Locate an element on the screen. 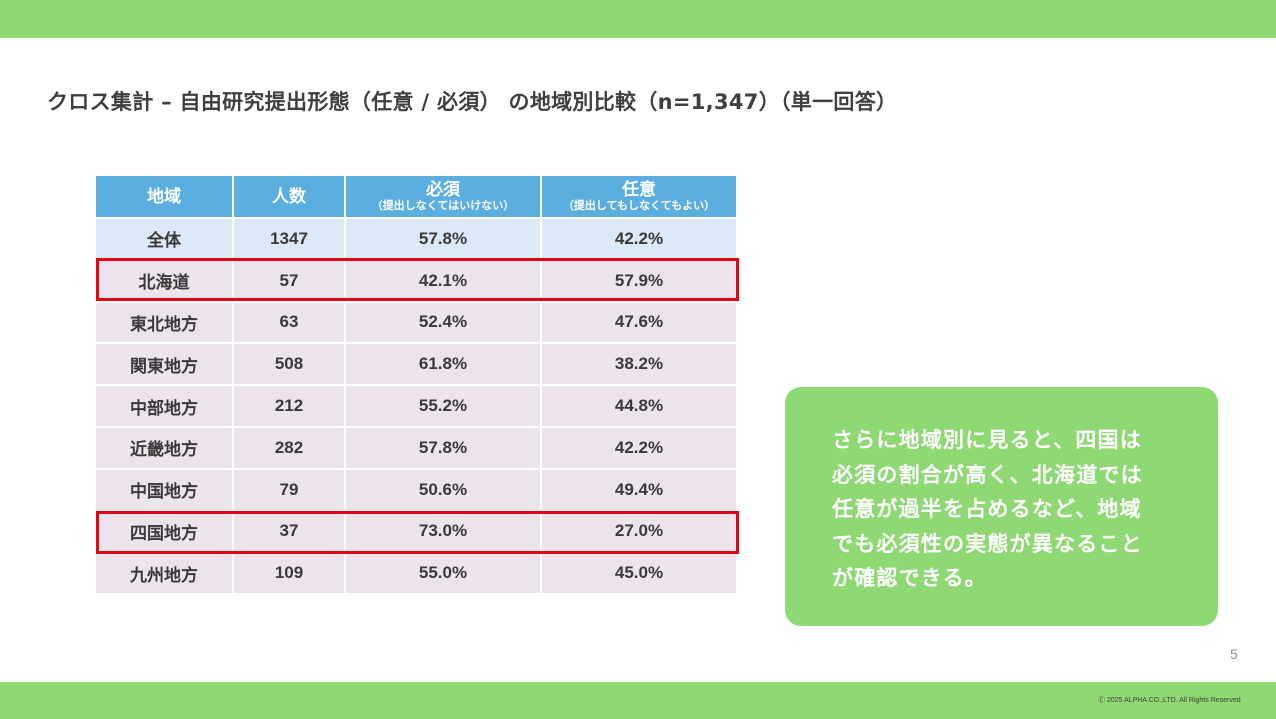 The image size is (1276, 719). cell-region: 関東地方 is located at coordinates (165, 365).